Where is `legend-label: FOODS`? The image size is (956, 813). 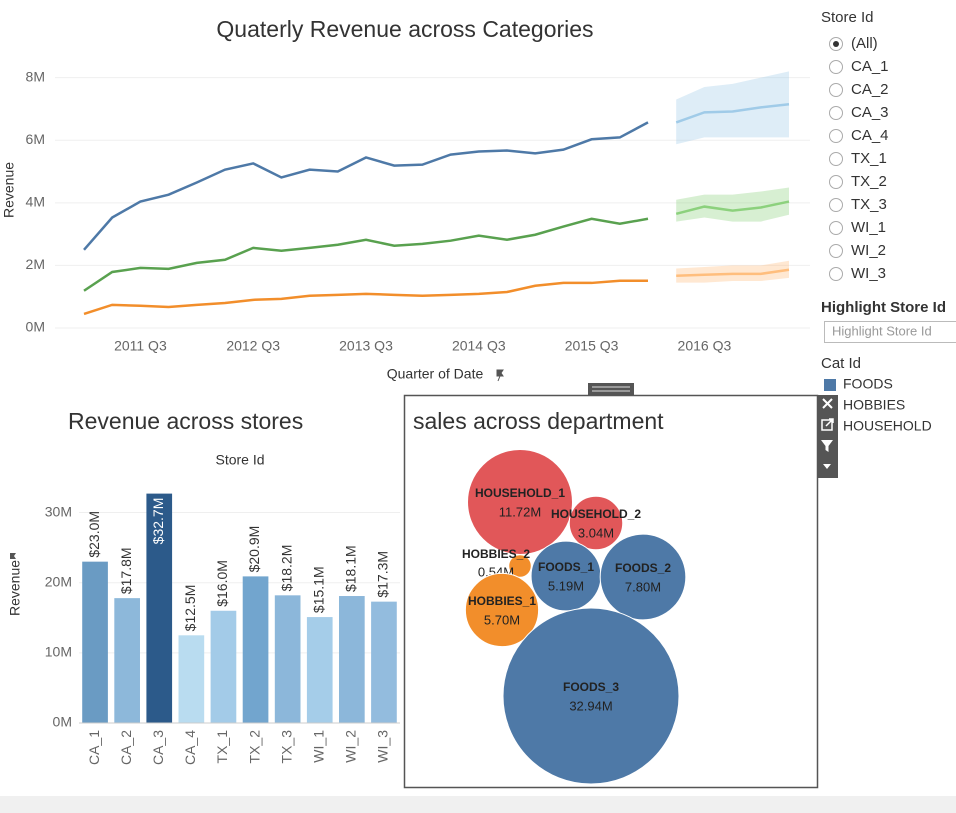 legend-label: FOODS is located at coordinates (868, 384).